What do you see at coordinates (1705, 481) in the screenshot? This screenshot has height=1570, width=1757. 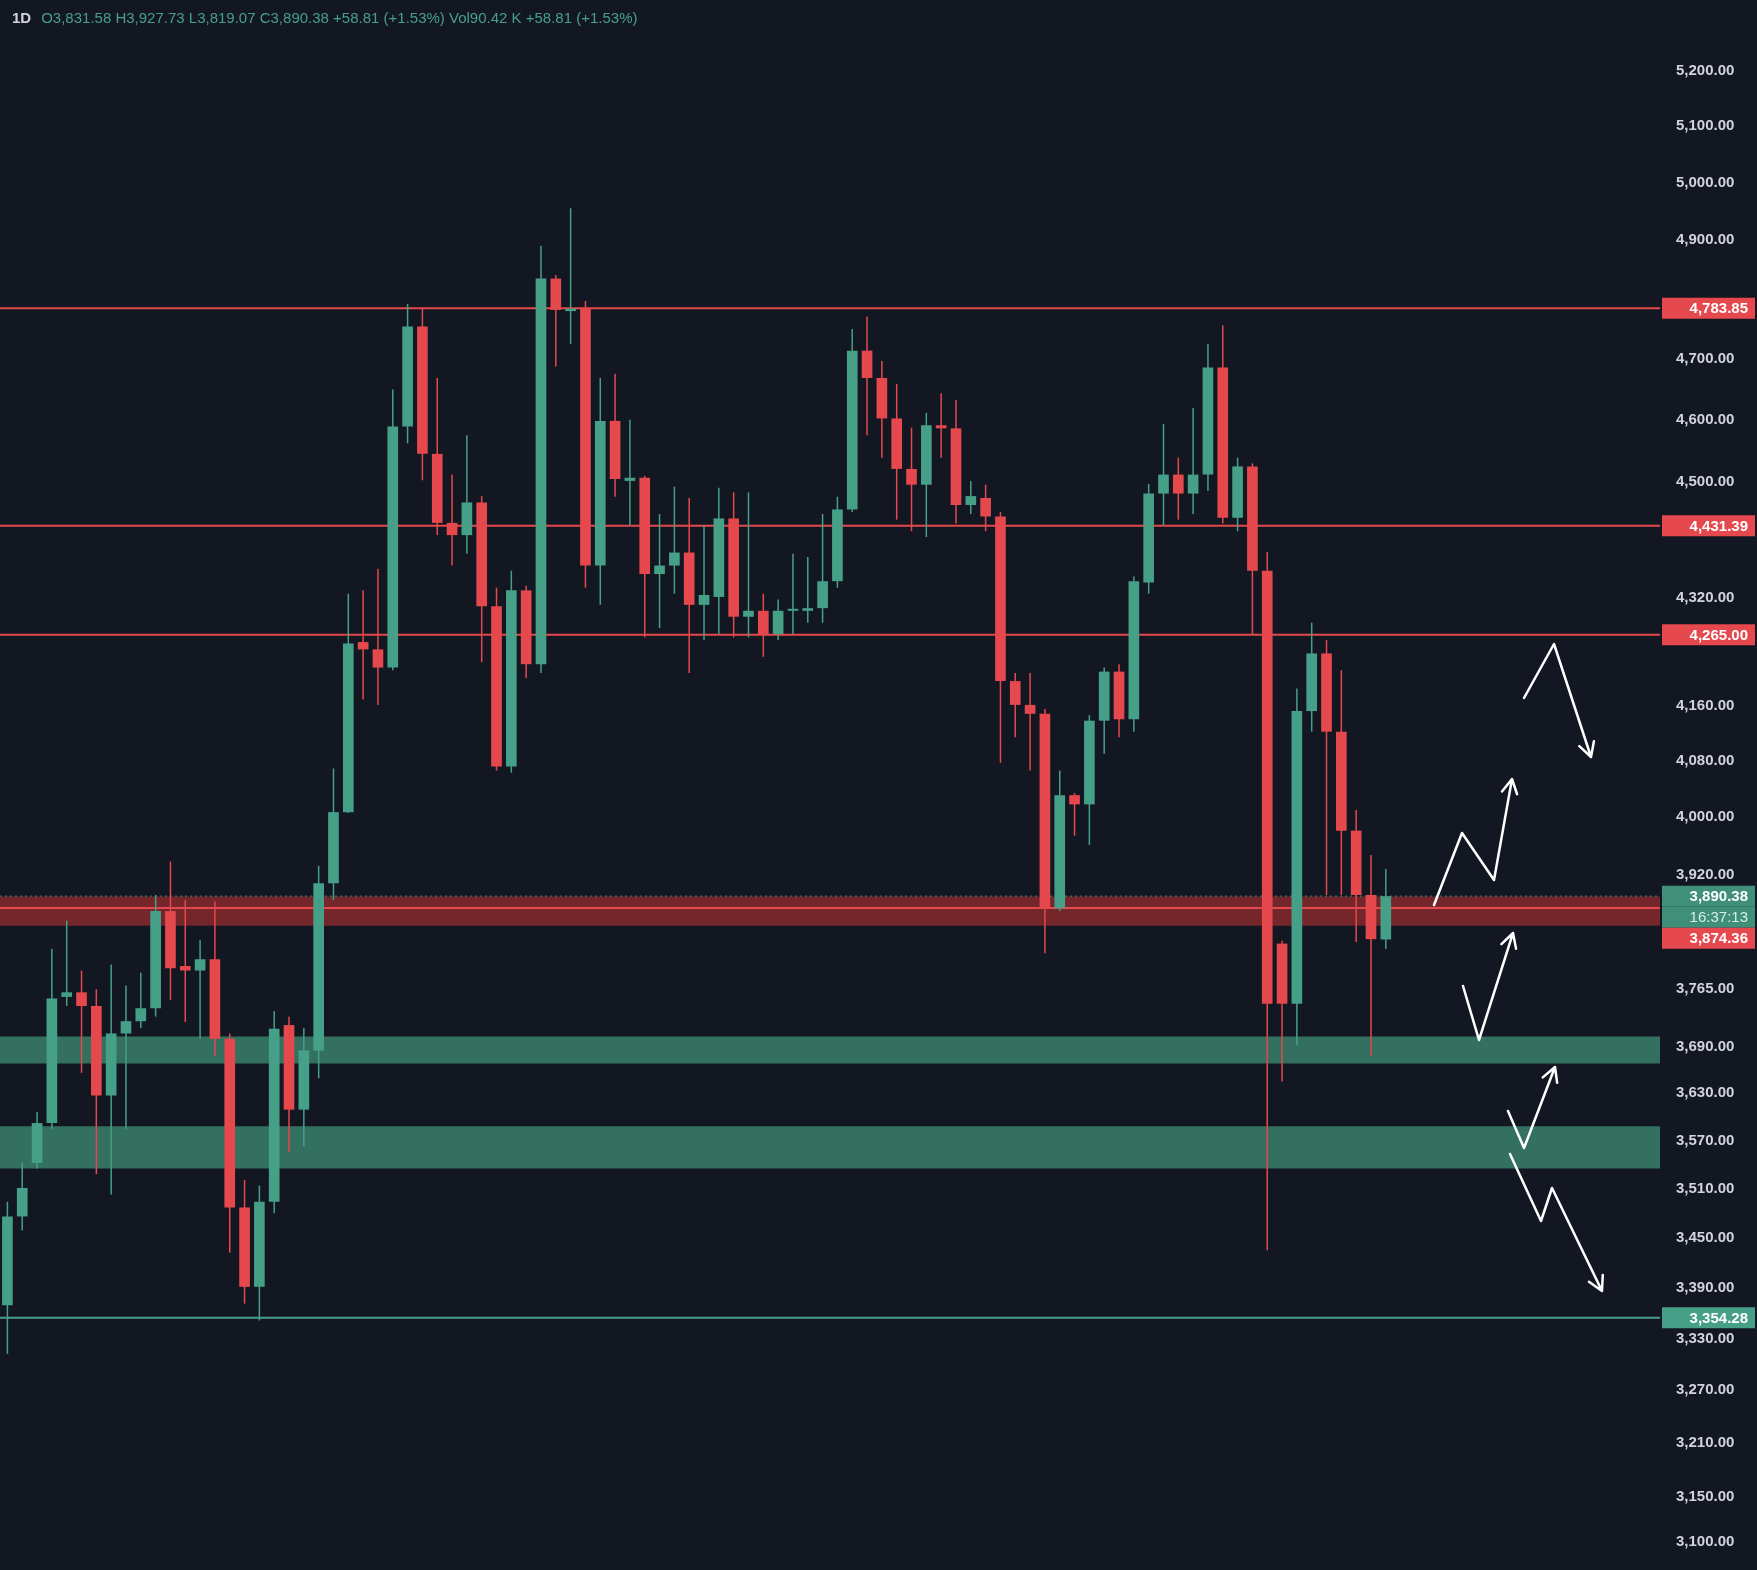 I see `y-tick-label: 4,500.00` at bounding box center [1705, 481].